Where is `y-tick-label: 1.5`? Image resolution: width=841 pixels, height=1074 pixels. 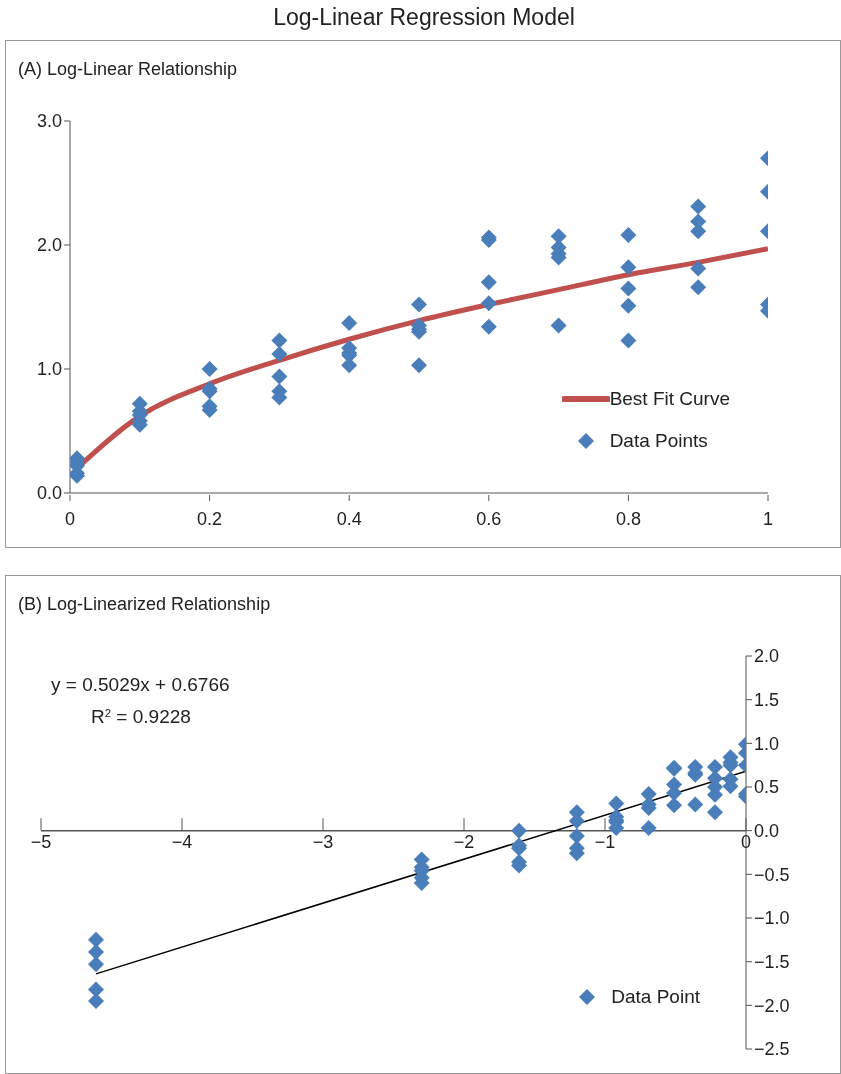 y-tick-label: 1.5 is located at coordinates (767, 700).